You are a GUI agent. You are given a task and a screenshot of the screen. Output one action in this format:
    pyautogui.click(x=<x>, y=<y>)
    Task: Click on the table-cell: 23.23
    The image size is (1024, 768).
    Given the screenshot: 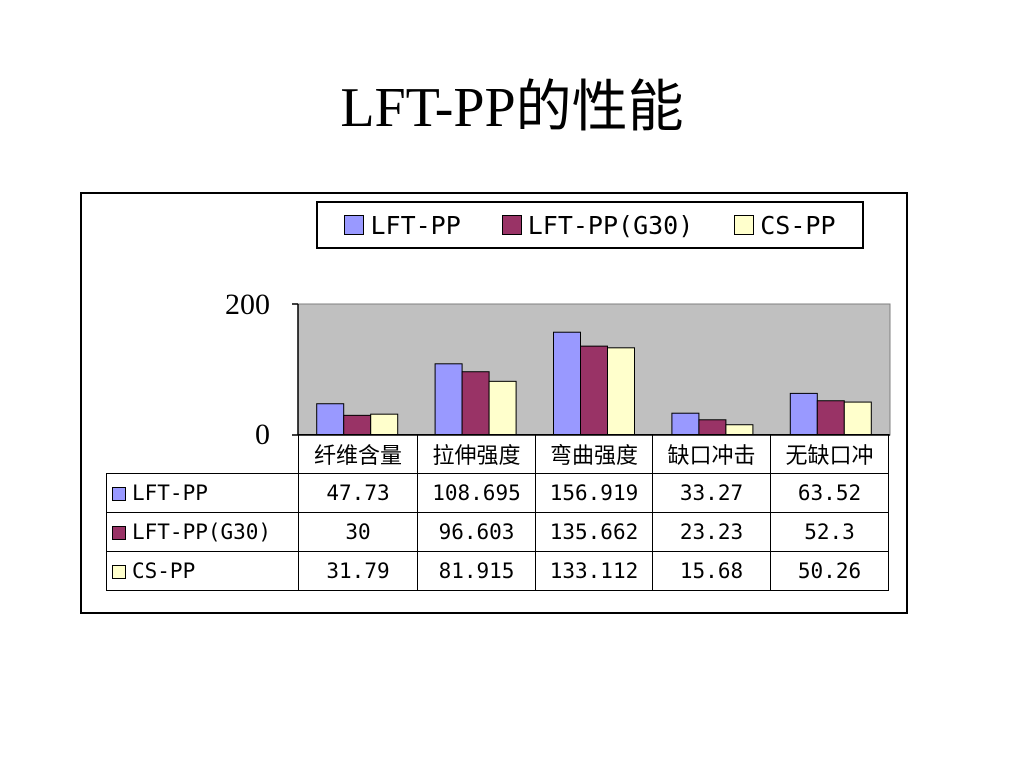 What is the action you would take?
    pyautogui.click(x=711, y=532)
    